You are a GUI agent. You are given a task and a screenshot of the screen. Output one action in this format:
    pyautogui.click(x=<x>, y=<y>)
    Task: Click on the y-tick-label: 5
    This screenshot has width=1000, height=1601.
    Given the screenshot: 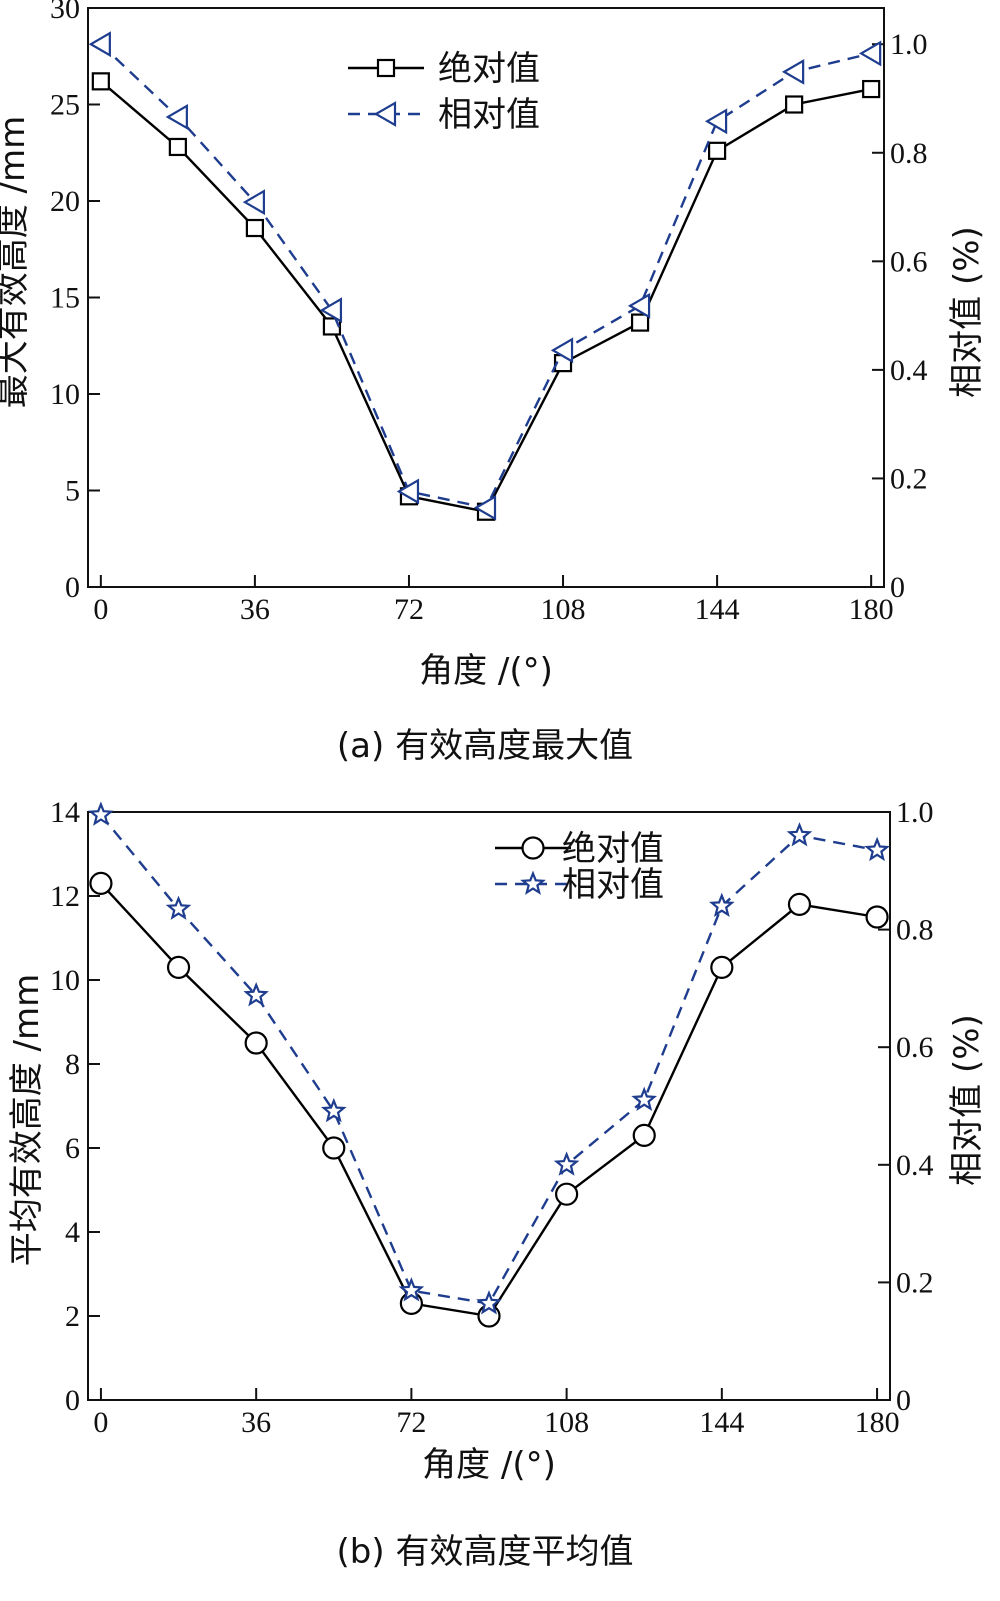 What is the action you would take?
    pyautogui.click(x=72, y=491)
    